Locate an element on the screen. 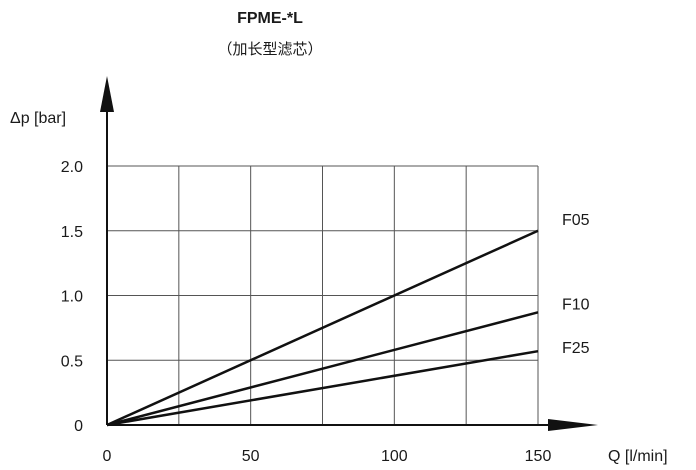 The width and height of the screenshot is (696, 470). x-tick-label: 100 is located at coordinates (394, 456).